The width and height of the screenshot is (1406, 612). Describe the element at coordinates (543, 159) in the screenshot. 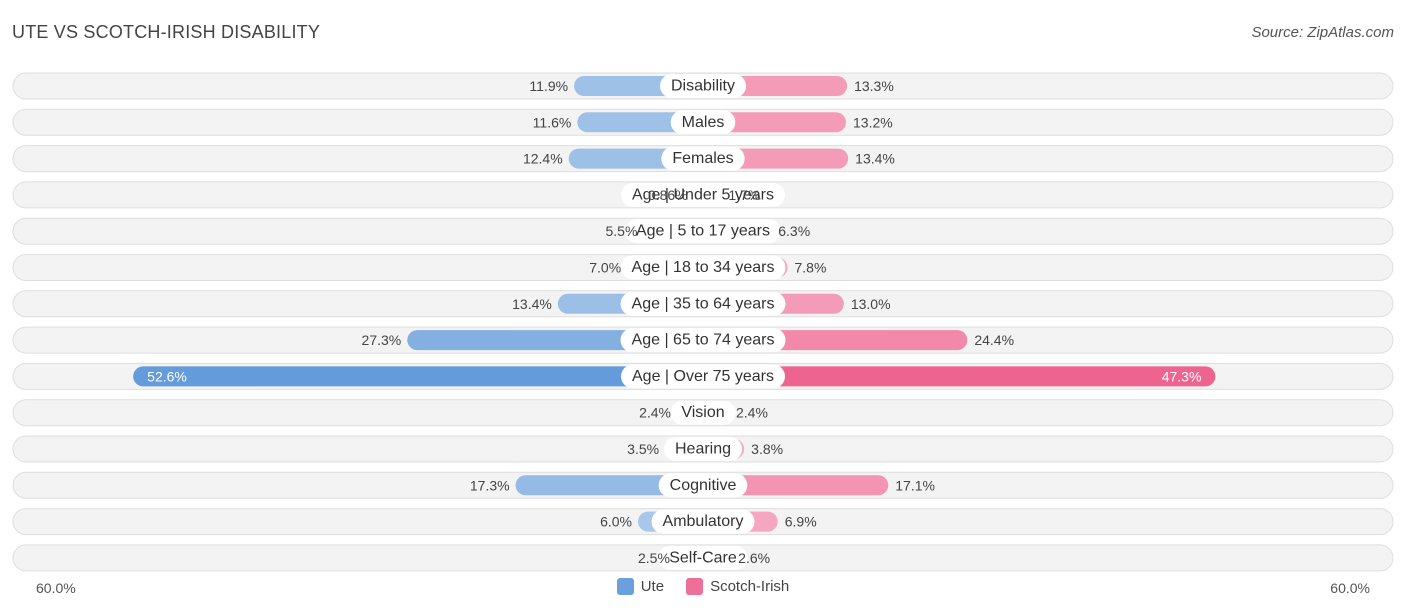

I see `value-label-ute: 12.4%` at that location.